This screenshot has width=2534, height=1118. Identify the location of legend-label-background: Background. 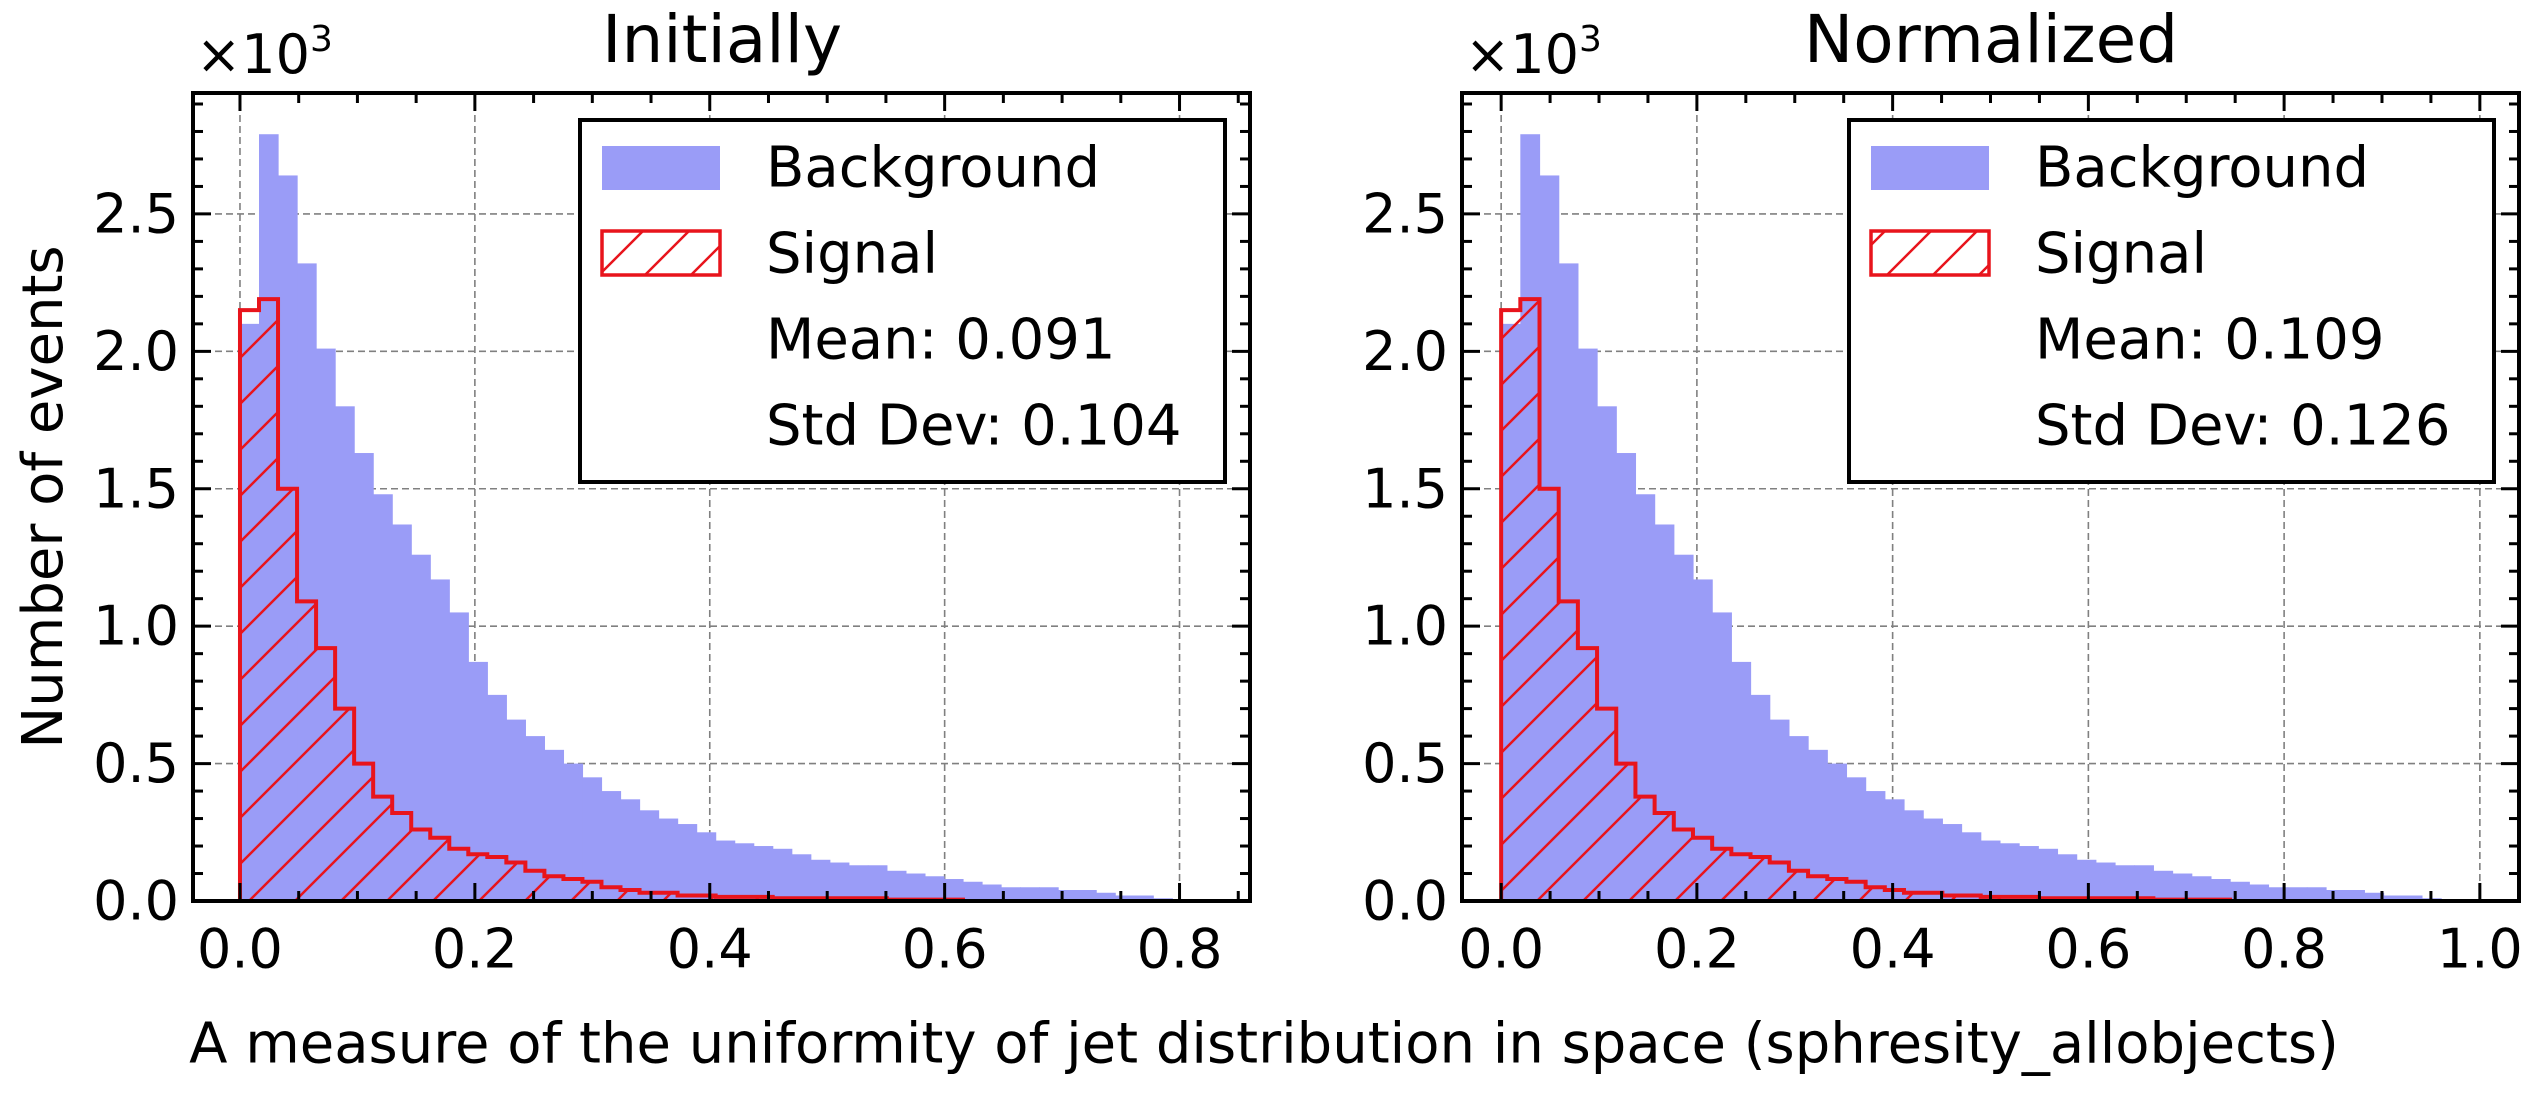
(2202, 168).